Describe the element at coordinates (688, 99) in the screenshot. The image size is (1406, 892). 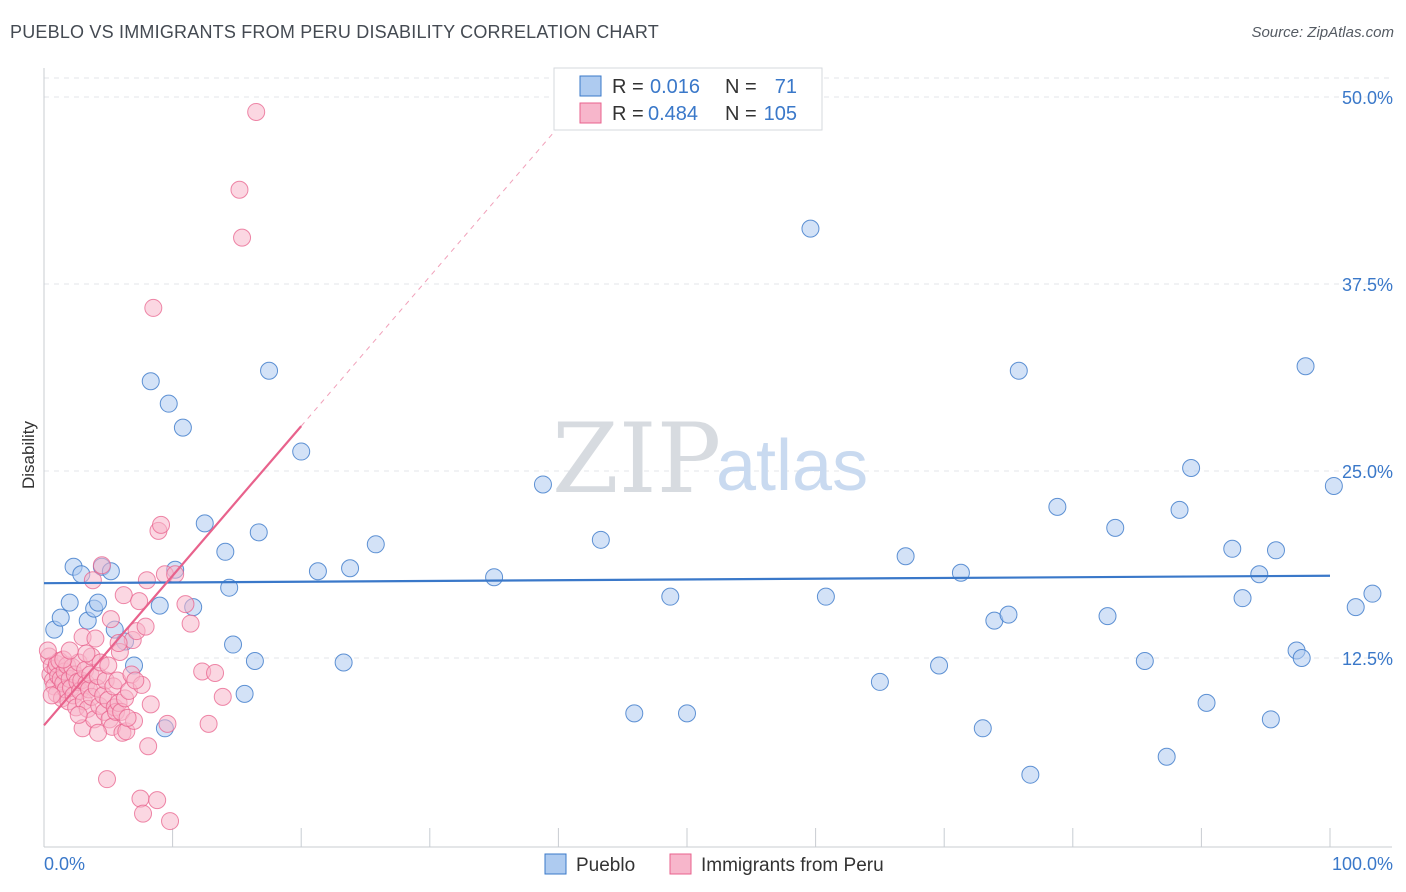
I see `correlation-legend: R = 0.016 N = 71 R = 0.484 N = 105` at that location.